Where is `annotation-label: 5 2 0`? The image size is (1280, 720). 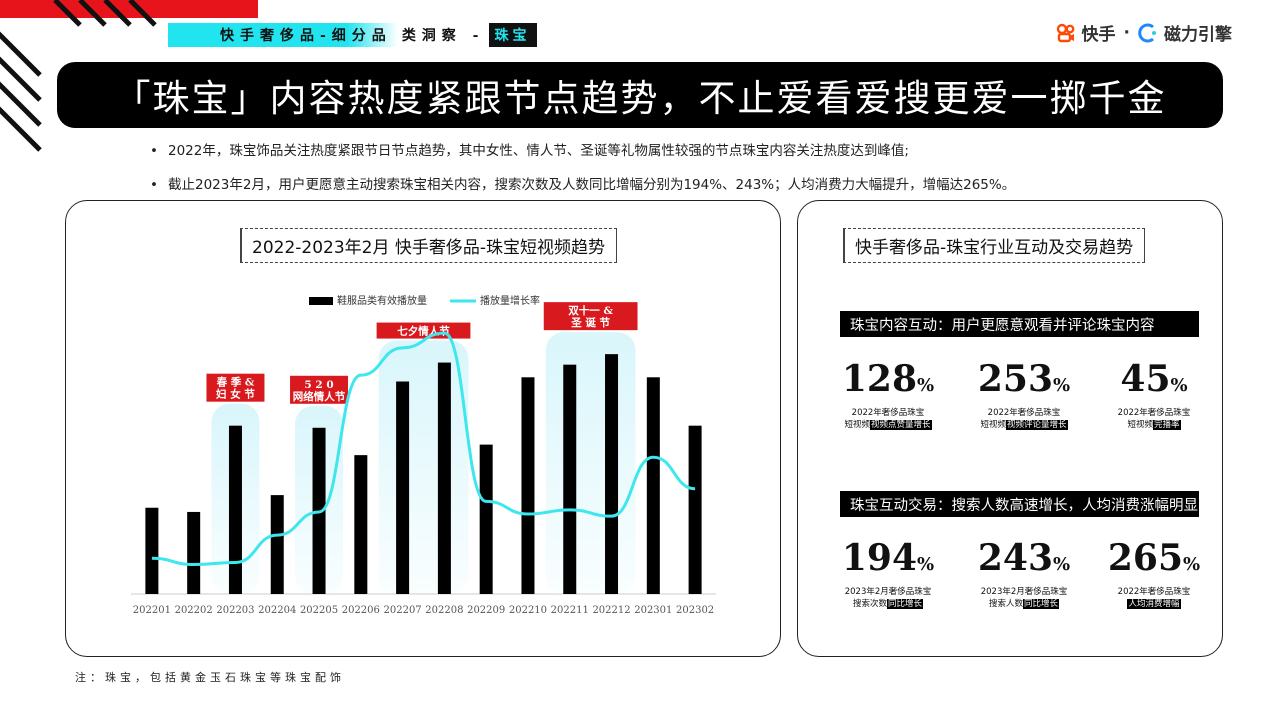
annotation-label: 5 2 0 is located at coordinates (318, 385).